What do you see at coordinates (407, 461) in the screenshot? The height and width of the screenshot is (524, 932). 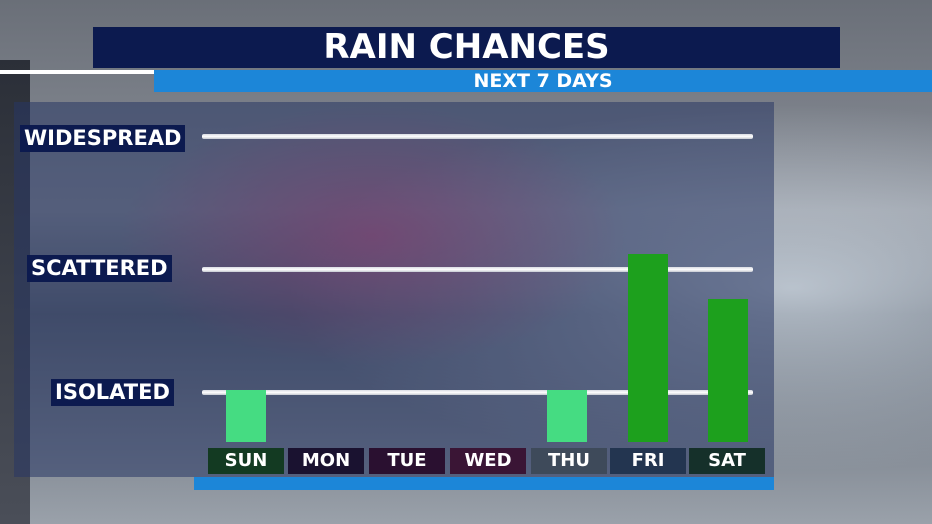 I see `day-label-tue: TUE` at bounding box center [407, 461].